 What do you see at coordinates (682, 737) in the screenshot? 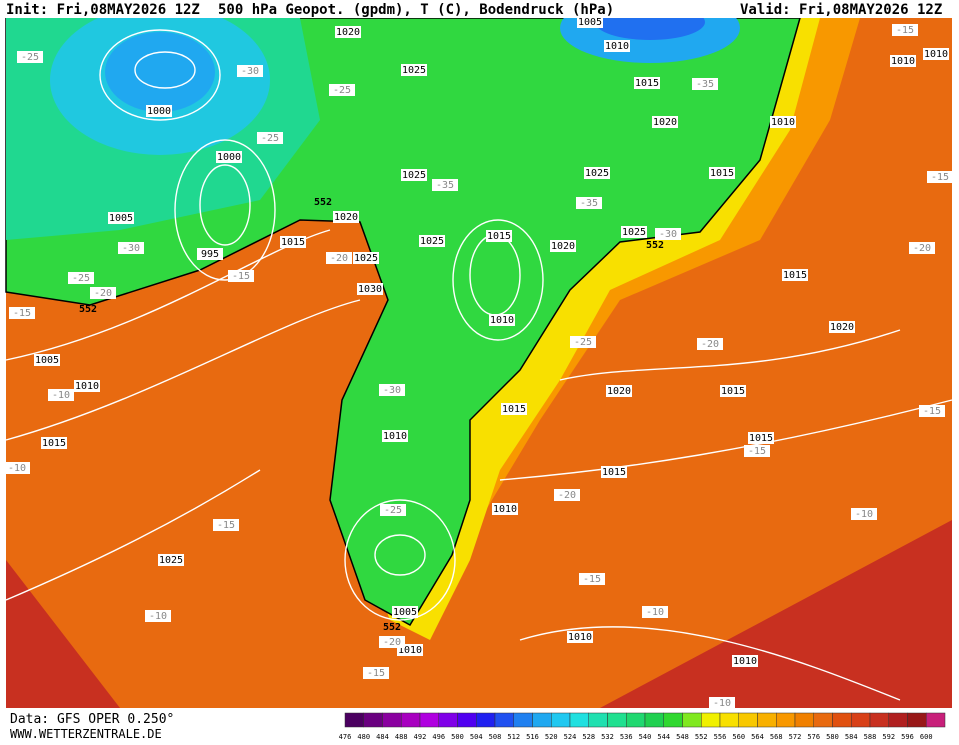
I see `colorbar-label: 548` at bounding box center [682, 737].